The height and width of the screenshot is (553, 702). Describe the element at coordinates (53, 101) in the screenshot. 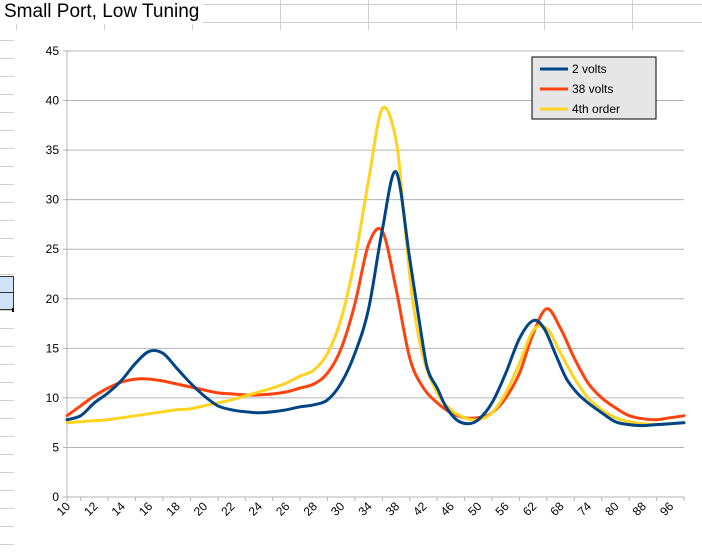

I see `y-tick-label: 40` at that location.